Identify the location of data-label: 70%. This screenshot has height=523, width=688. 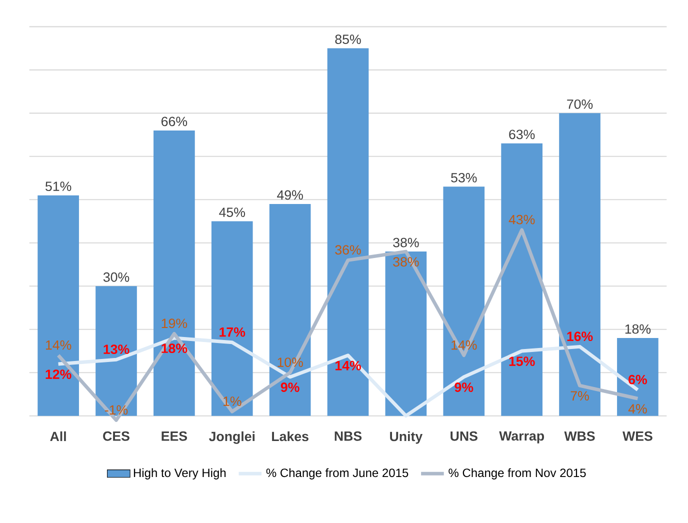
(580, 105).